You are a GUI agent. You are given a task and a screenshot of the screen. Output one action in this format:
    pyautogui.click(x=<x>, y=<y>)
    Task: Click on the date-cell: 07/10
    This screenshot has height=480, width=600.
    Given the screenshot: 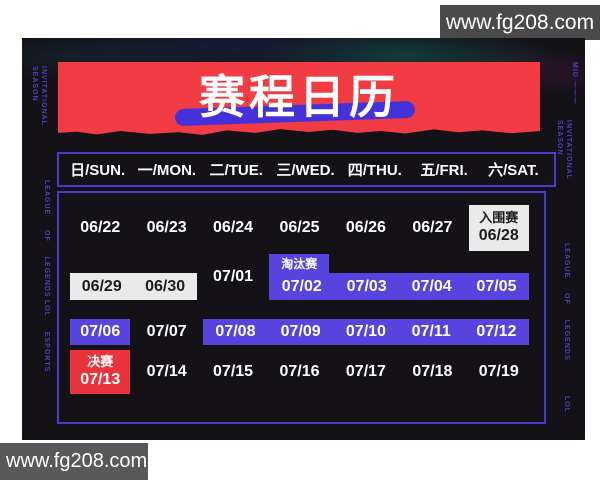 What is the action you would take?
    pyautogui.click(x=365, y=331)
    